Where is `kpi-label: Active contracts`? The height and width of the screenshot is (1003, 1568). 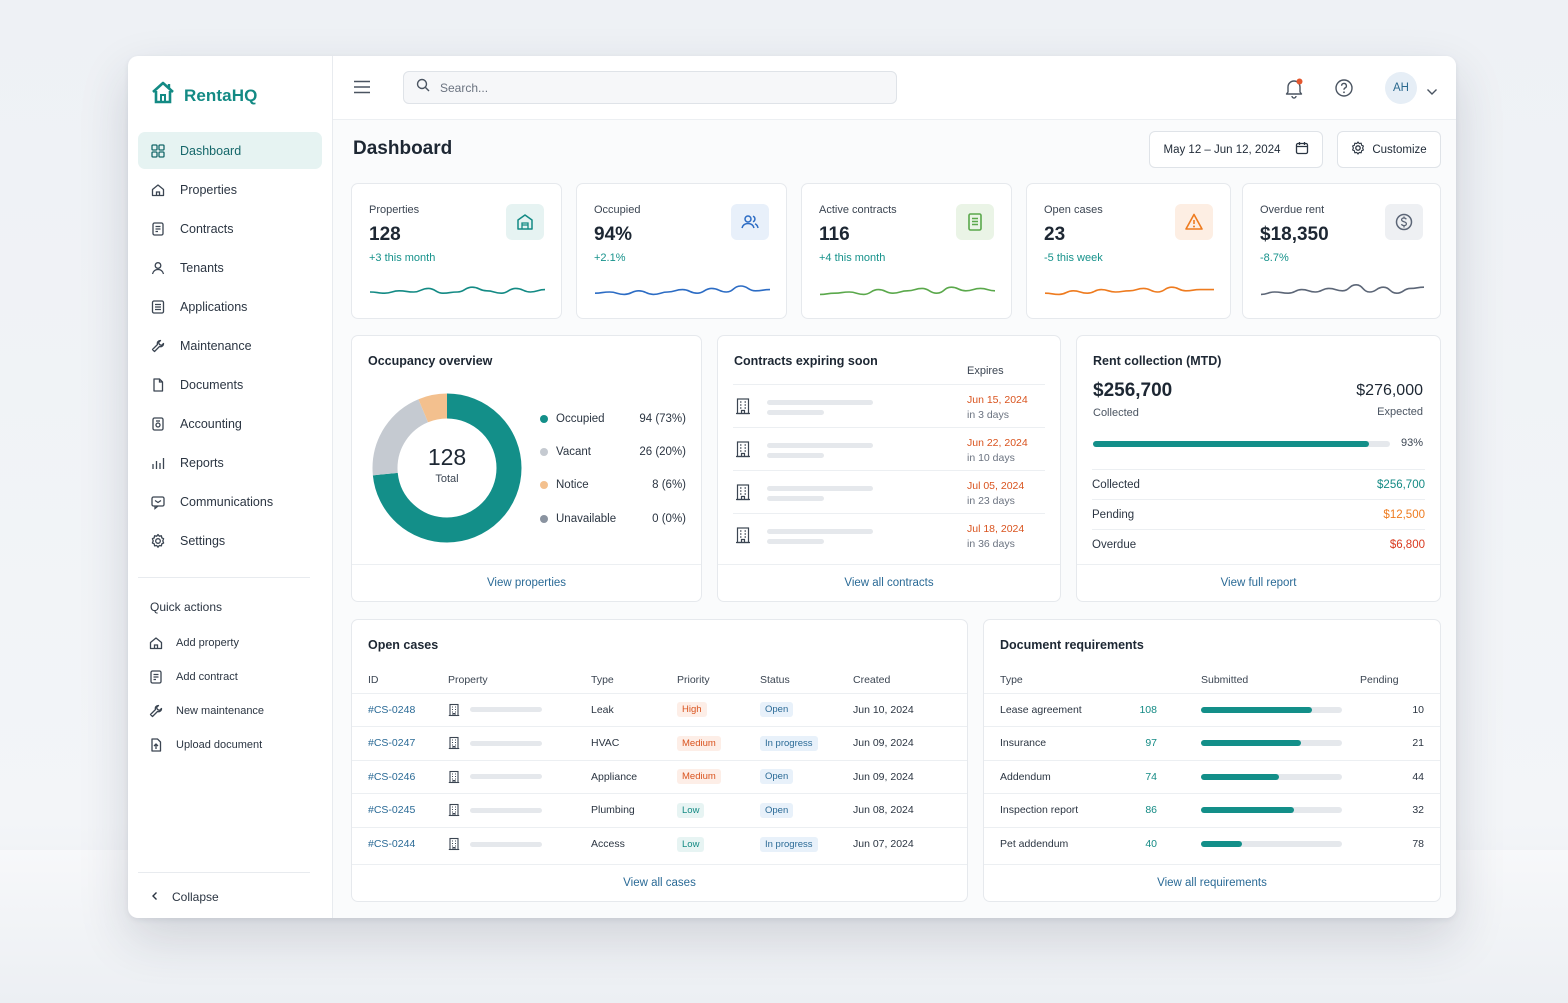
kpi-label: Active contracts is located at coordinates (858, 210).